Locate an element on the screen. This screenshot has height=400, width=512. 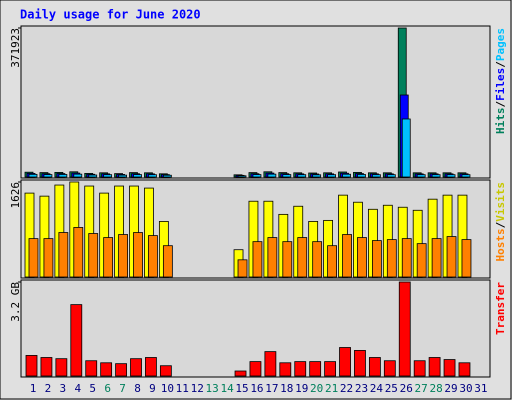
x-tick-label: 14 is located at coordinates (227, 388).